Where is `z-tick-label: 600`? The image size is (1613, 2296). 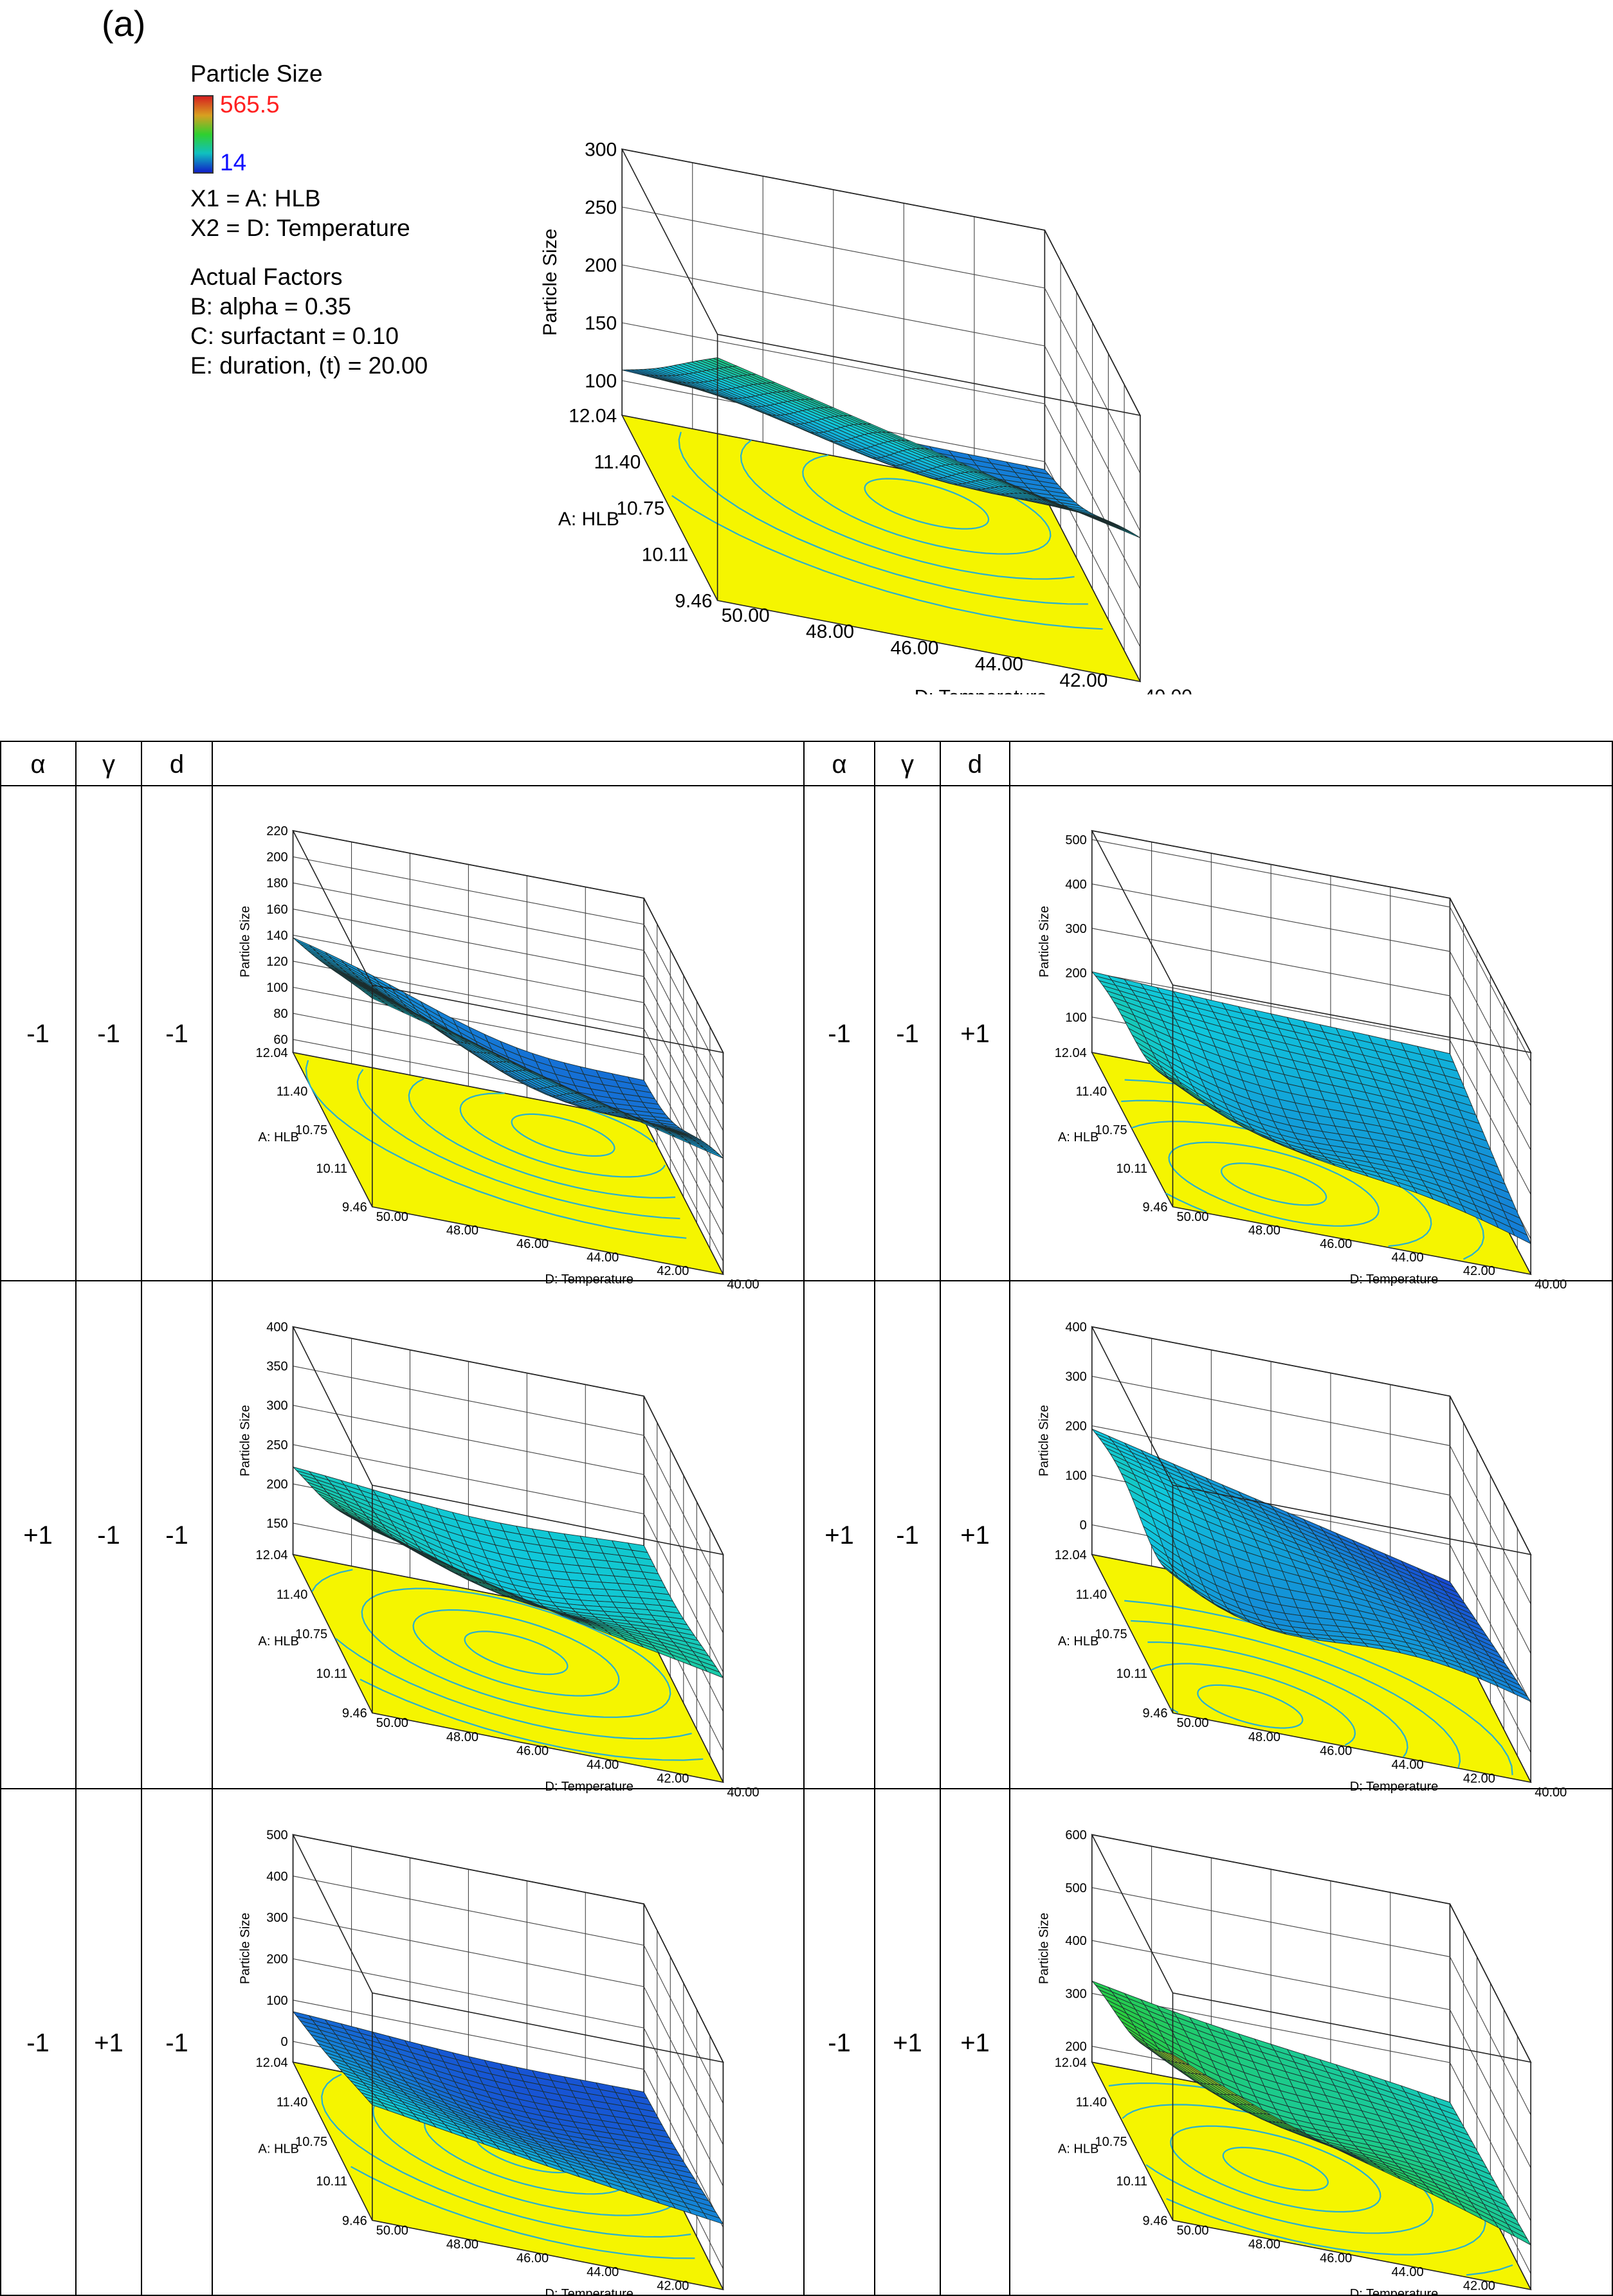 z-tick-label: 600 is located at coordinates (1075, 1836).